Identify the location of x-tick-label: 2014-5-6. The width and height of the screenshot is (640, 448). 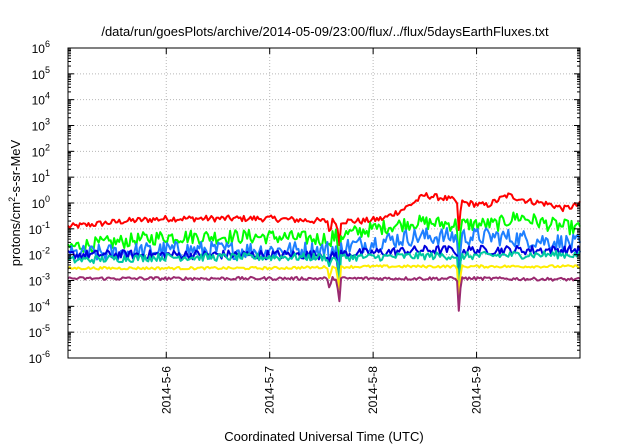
(166, 390).